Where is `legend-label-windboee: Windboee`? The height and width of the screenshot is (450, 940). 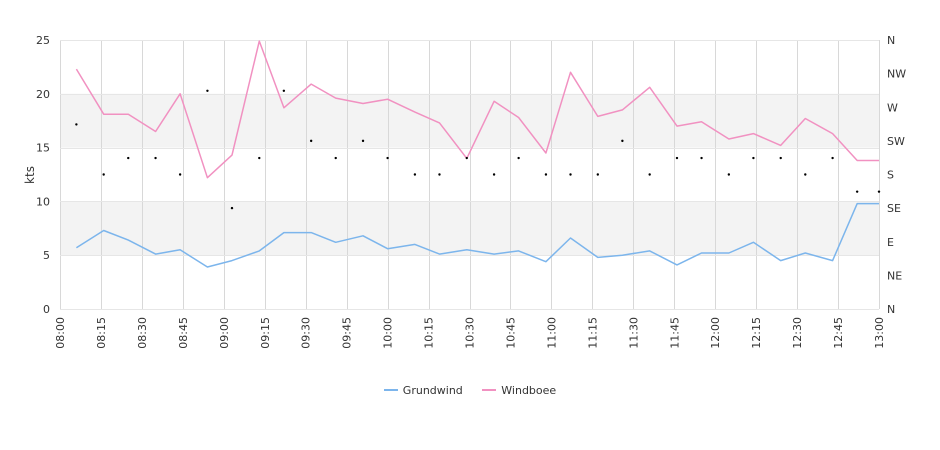 legend-label-windboee: Windboee is located at coordinates (529, 390).